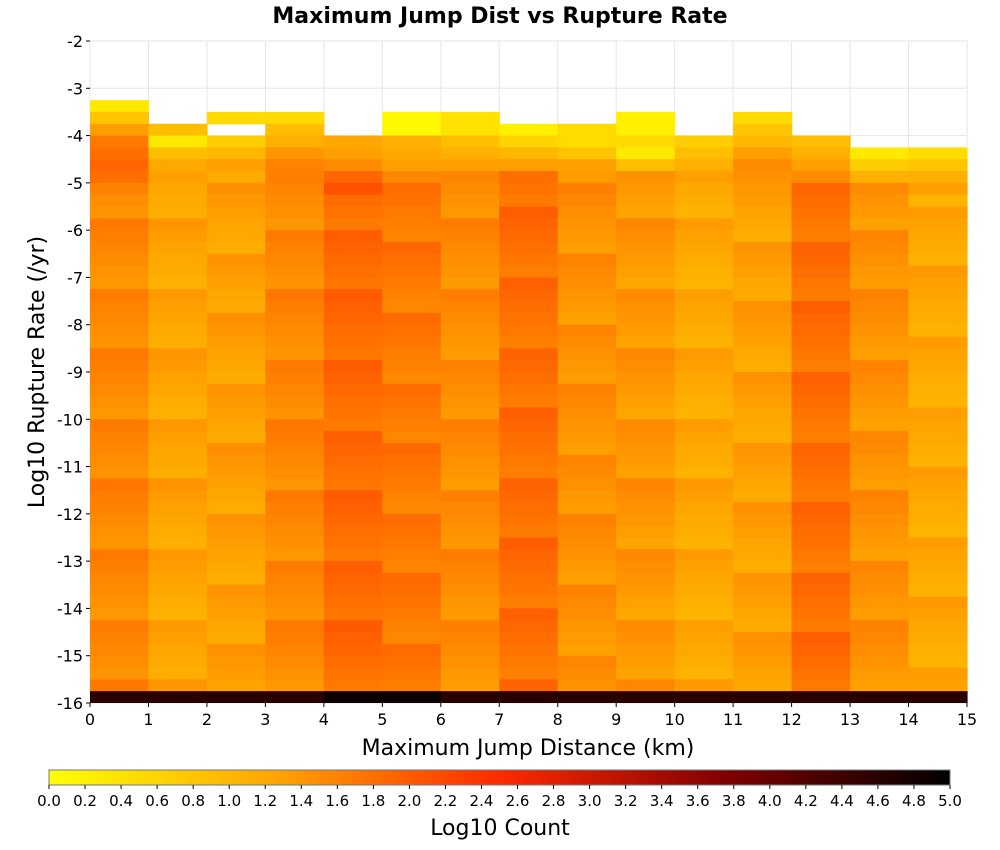 Image resolution: width=1000 pixels, height=850 pixels. What do you see at coordinates (85, 801) in the screenshot?
I see `colorbar-tick-label: 0.2` at bounding box center [85, 801].